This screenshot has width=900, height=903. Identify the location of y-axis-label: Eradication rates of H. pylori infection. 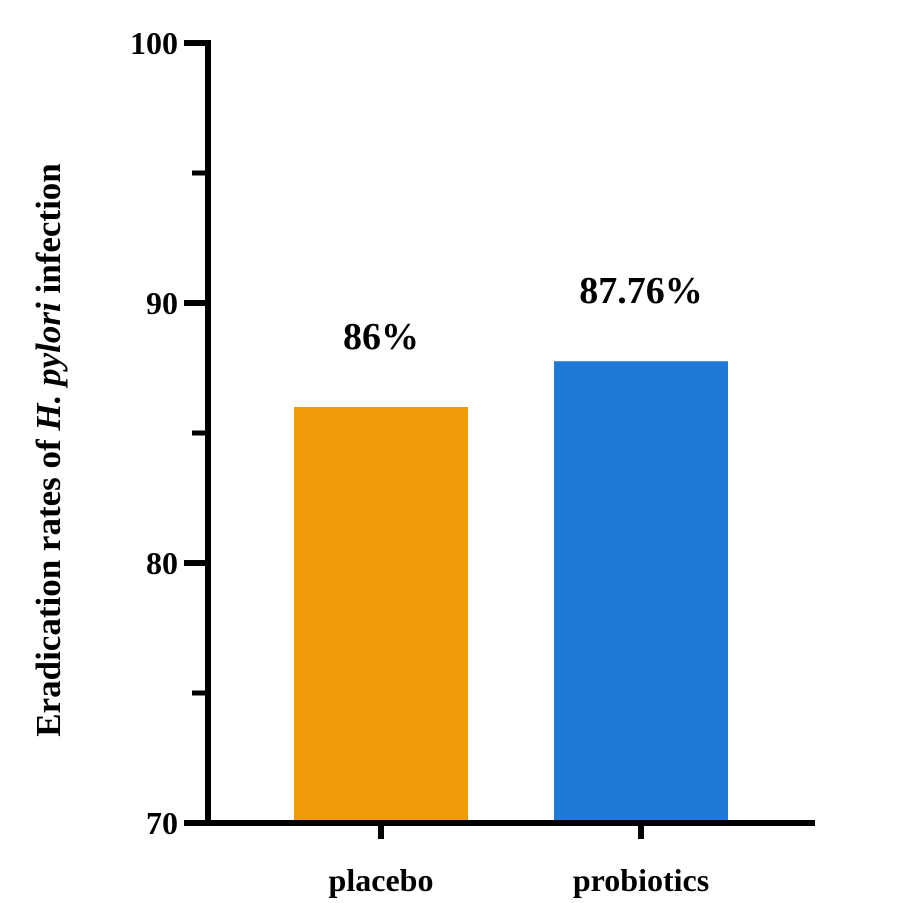
(48, 450).